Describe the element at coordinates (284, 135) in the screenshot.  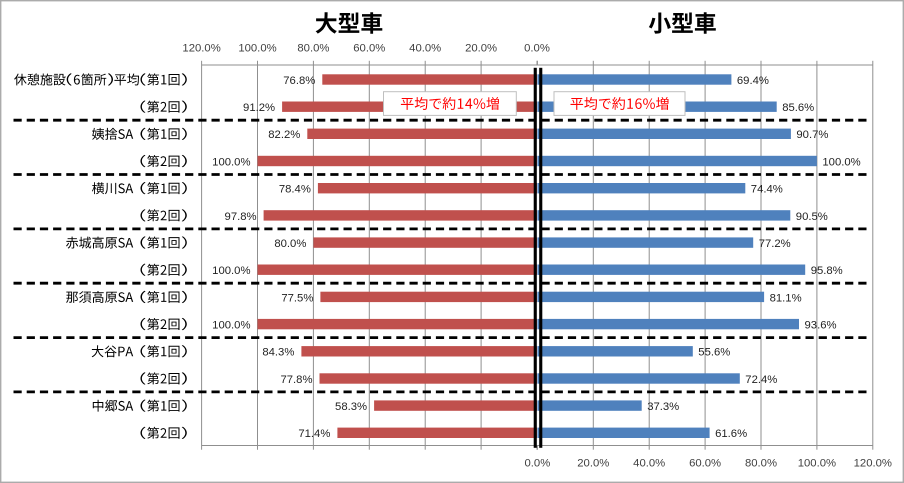
I see `svg-text: 82.2%` at that location.